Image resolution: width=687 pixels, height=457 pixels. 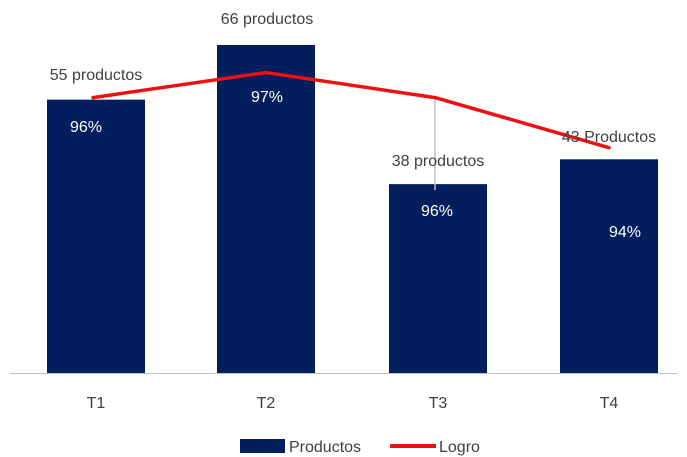 What do you see at coordinates (267, 97) in the screenshot?
I see `logro-label-t2: 97%` at bounding box center [267, 97].